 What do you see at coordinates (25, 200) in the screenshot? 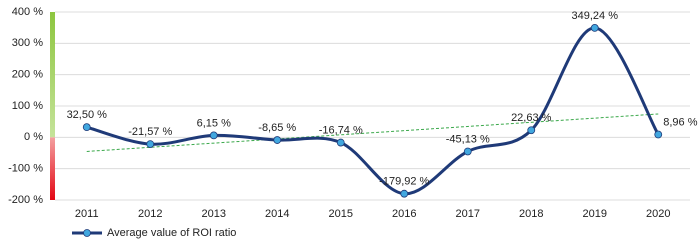
I see `y-tick-label: -200 %` at bounding box center [25, 200].